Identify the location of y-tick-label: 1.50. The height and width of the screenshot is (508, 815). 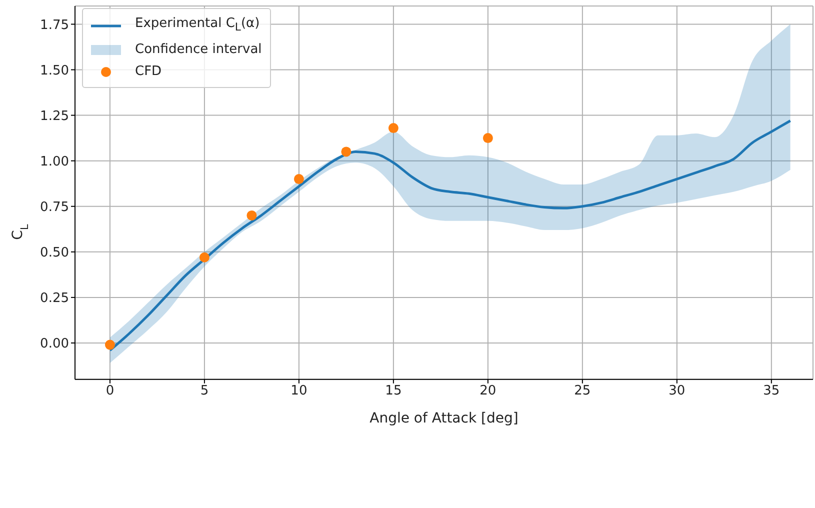
(54, 70).